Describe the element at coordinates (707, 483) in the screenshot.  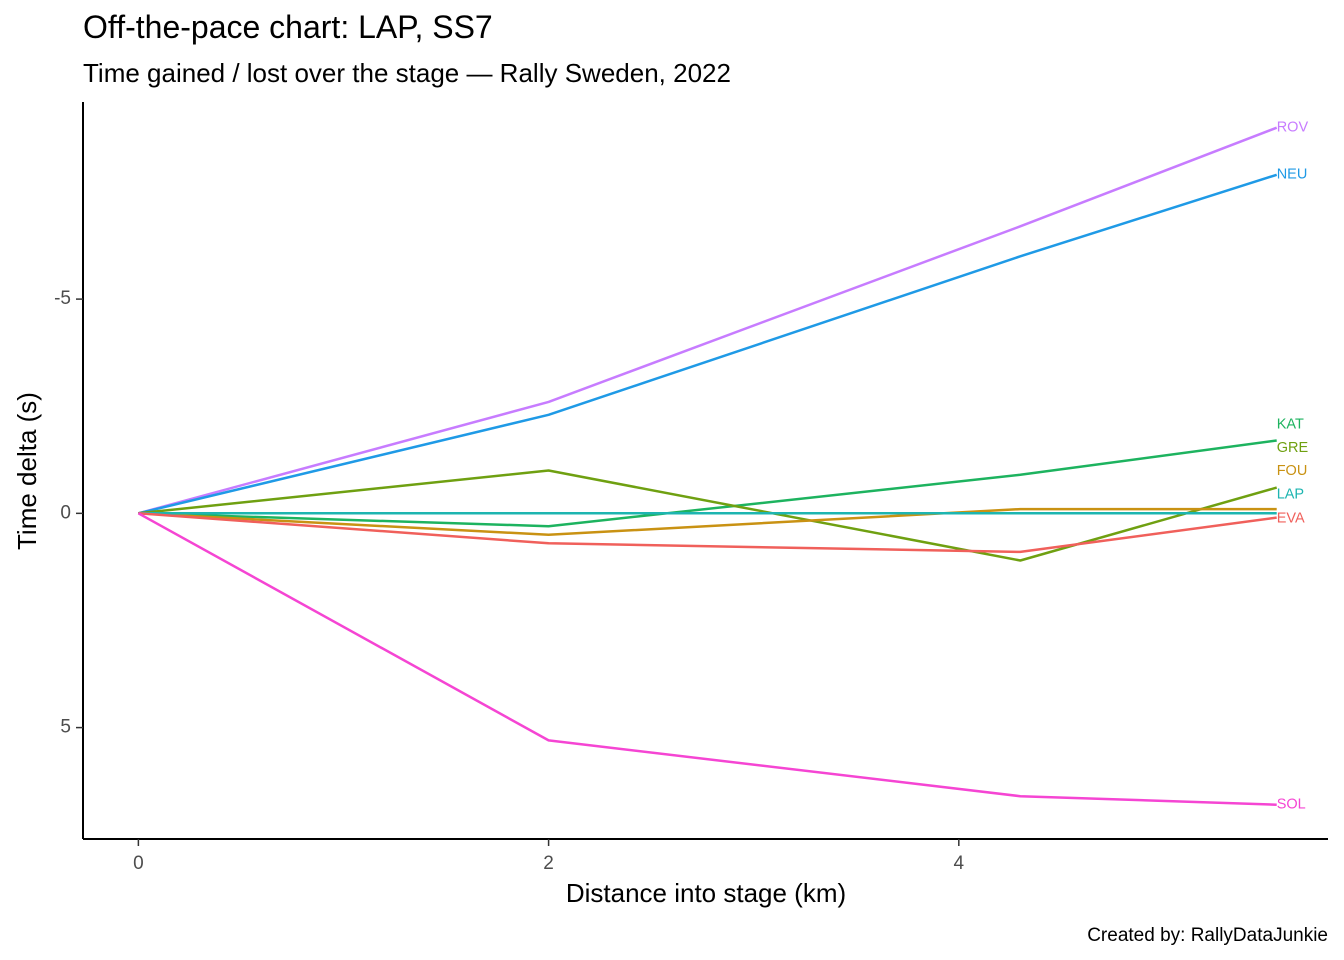
I see `series-line-kat` at that location.